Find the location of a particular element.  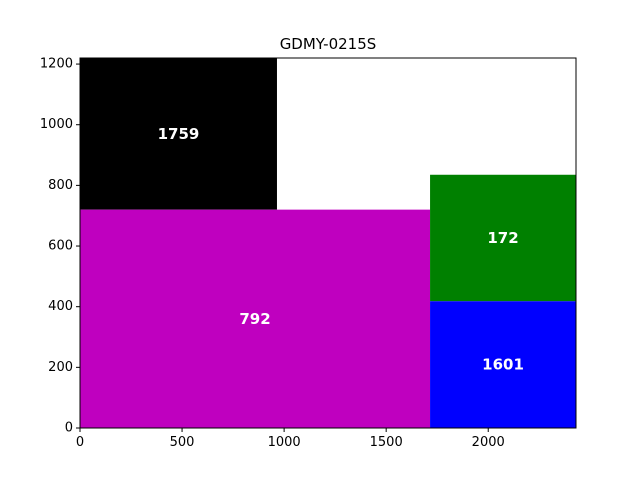

rect-label-172: 172 is located at coordinates (502, 238).